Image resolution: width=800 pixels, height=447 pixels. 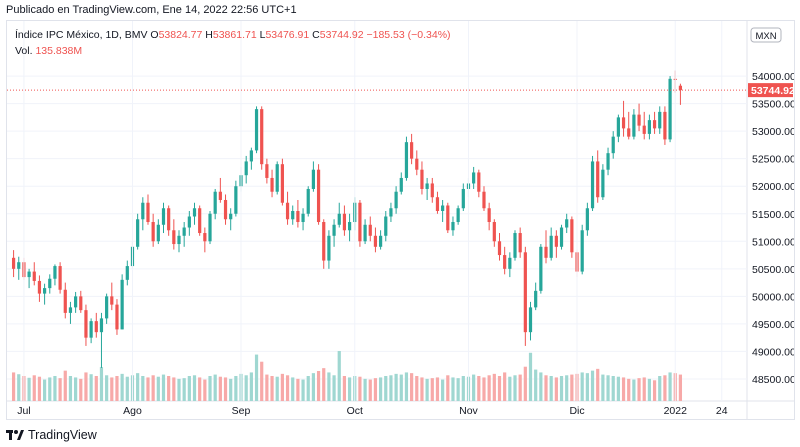 What do you see at coordinates (180, 35) in the screenshot?
I see `open-value: 53824.77` at bounding box center [180, 35].